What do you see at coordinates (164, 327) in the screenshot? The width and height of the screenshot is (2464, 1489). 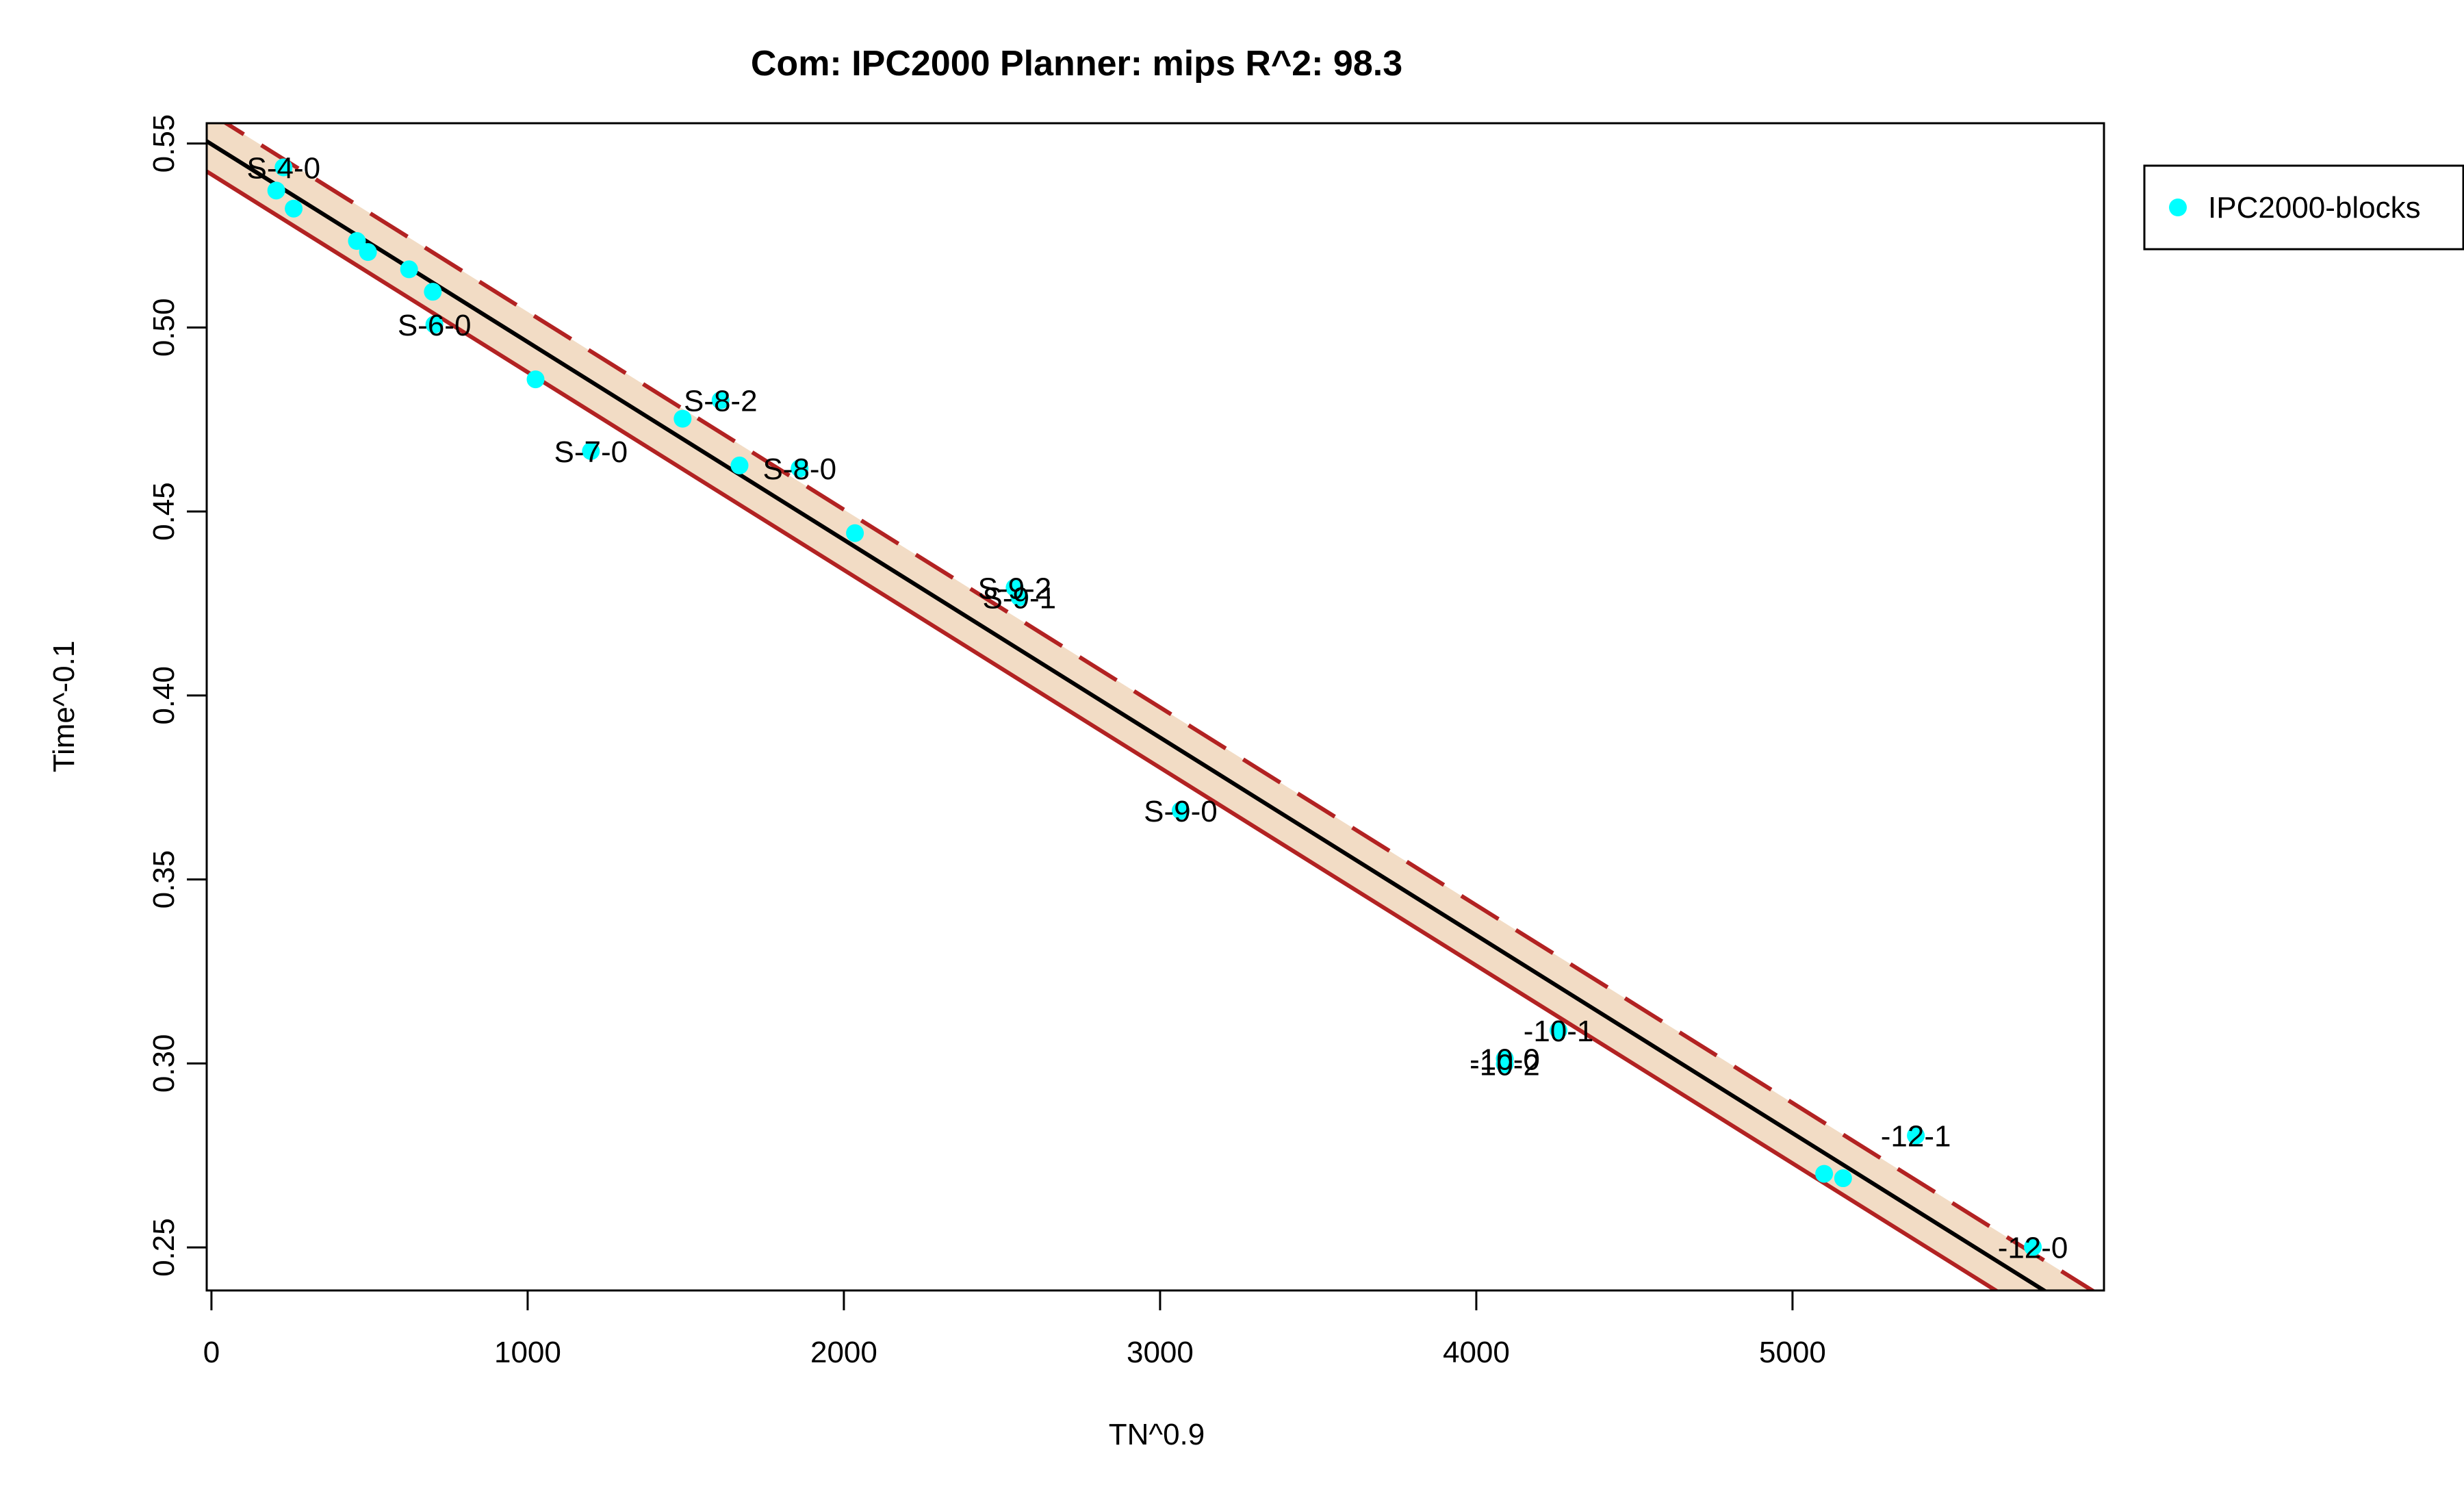 I see `y-tick-label: 0.50` at bounding box center [164, 327].